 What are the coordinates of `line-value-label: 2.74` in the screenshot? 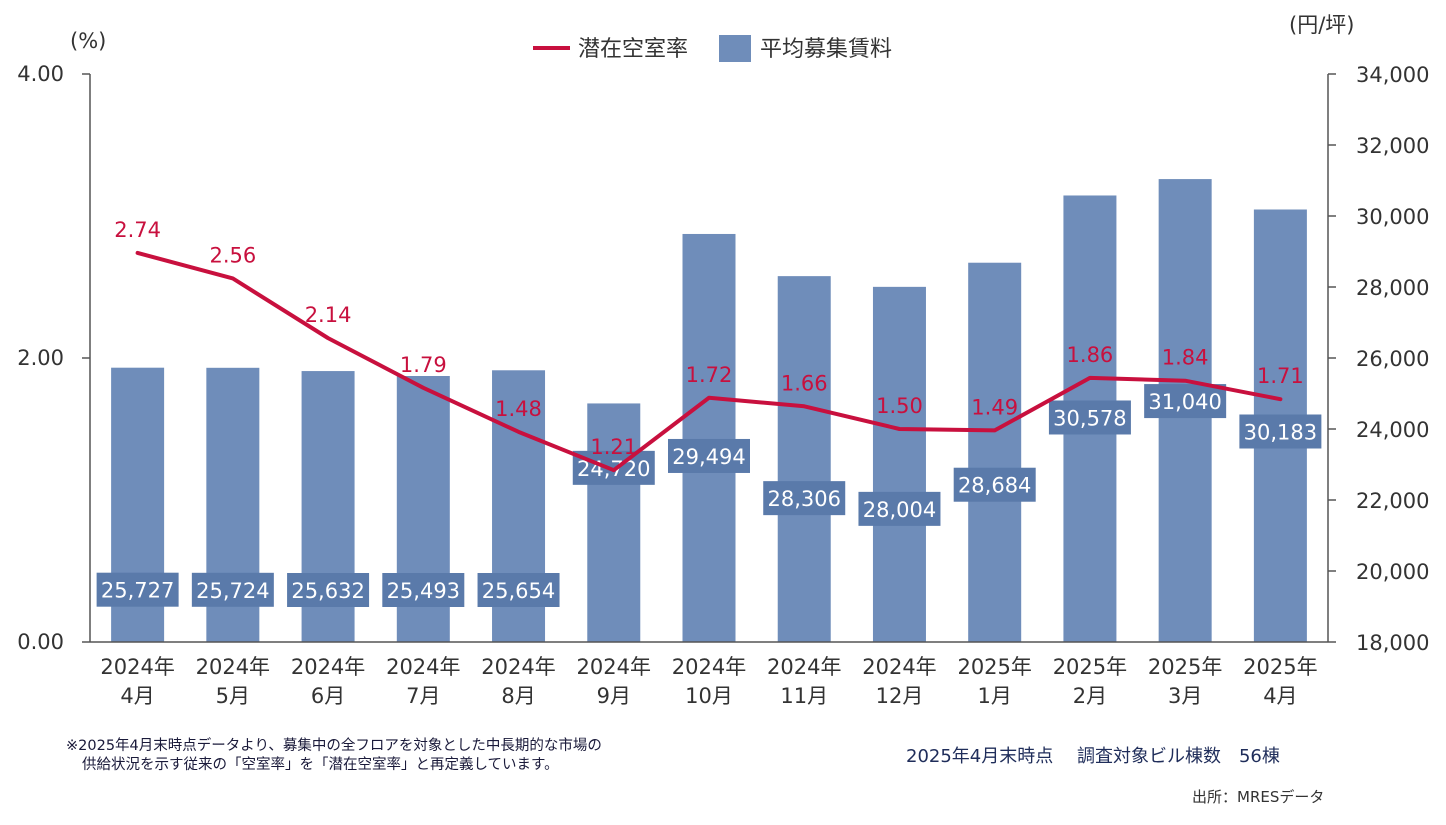 It's located at (137, 230).